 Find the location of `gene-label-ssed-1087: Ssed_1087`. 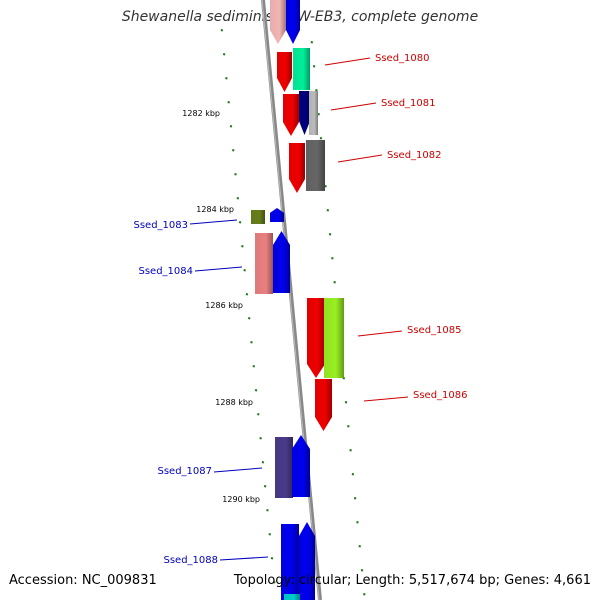

gene-label-ssed-1087: Ssed_1087 is located at coordinates (210, 471).